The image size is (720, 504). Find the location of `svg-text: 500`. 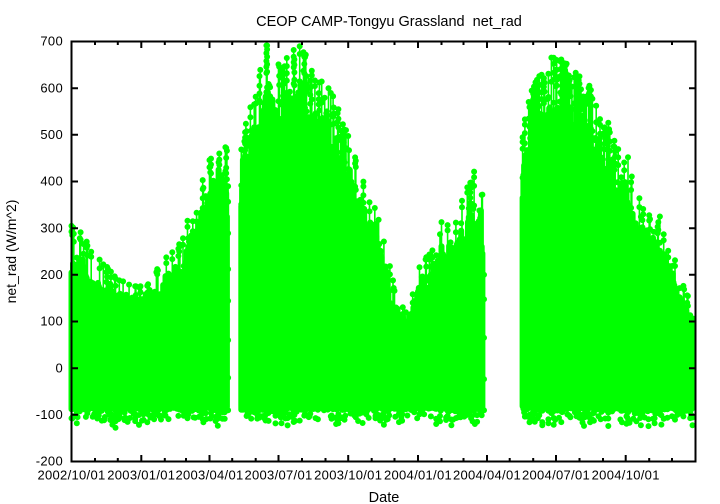

svg-text: 500 is located at coordinates (51, 134).